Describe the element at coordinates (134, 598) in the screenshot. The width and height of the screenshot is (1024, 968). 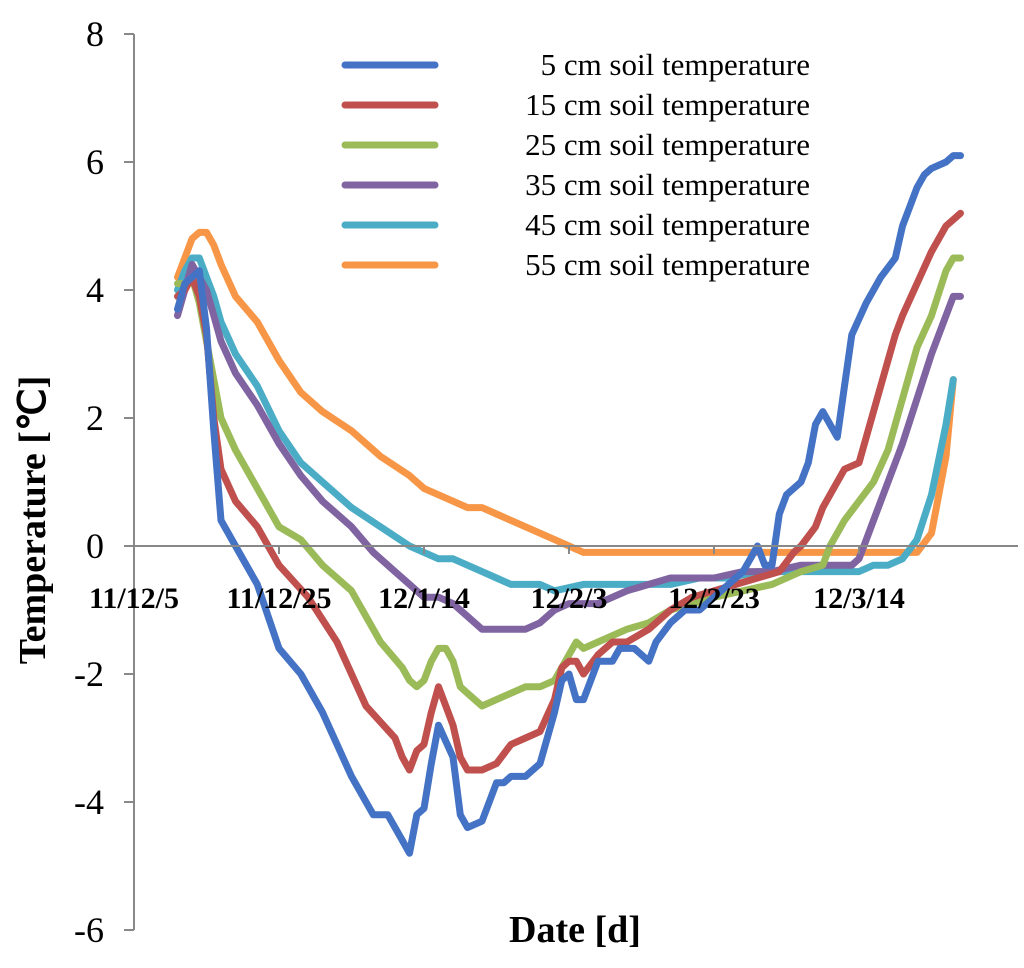
I see `x-tick-label: 11/12/5` at that location.